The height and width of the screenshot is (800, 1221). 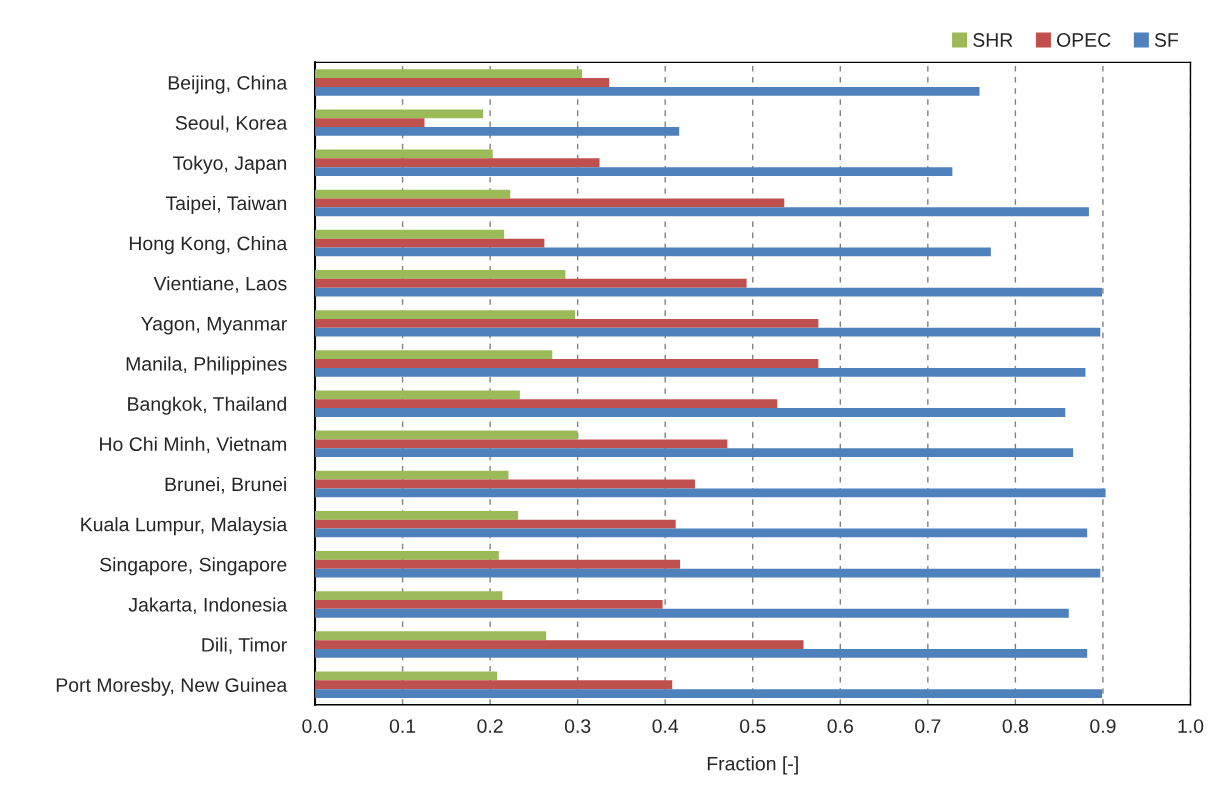 What do you see at coordinates (184, 526) in the screenshot?
I see `y-tick-label: Kuala Lumpur, Malaysia` at bounding box center [184, 526].